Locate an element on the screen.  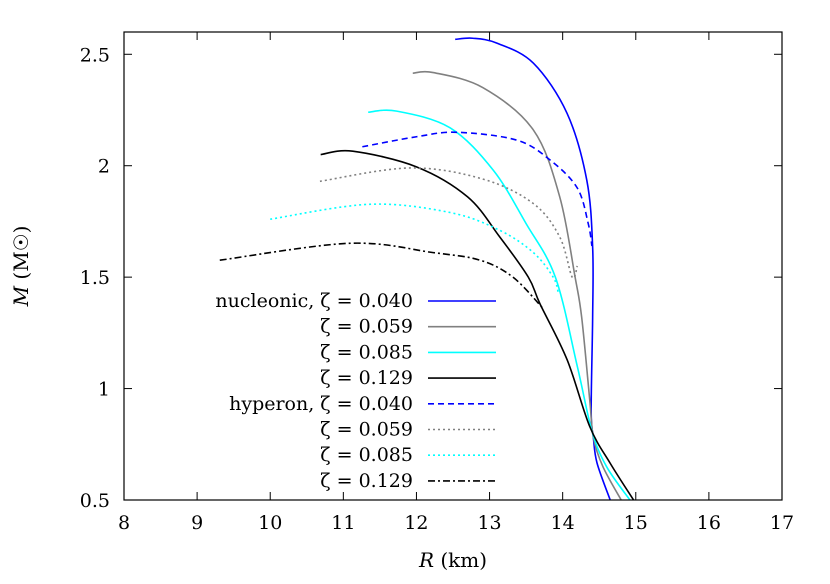
legend-label: hyperon, ζ = 0.040 is located at coordinates (321, 404).